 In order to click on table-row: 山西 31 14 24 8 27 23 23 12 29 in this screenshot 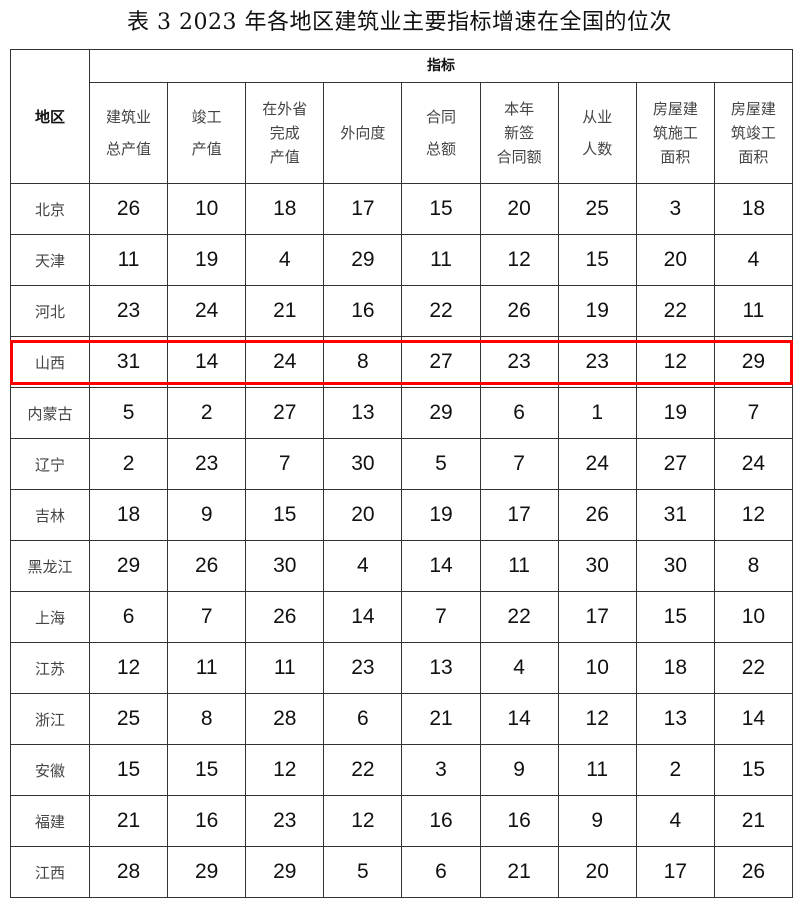, I will do `click(402, 362)`.